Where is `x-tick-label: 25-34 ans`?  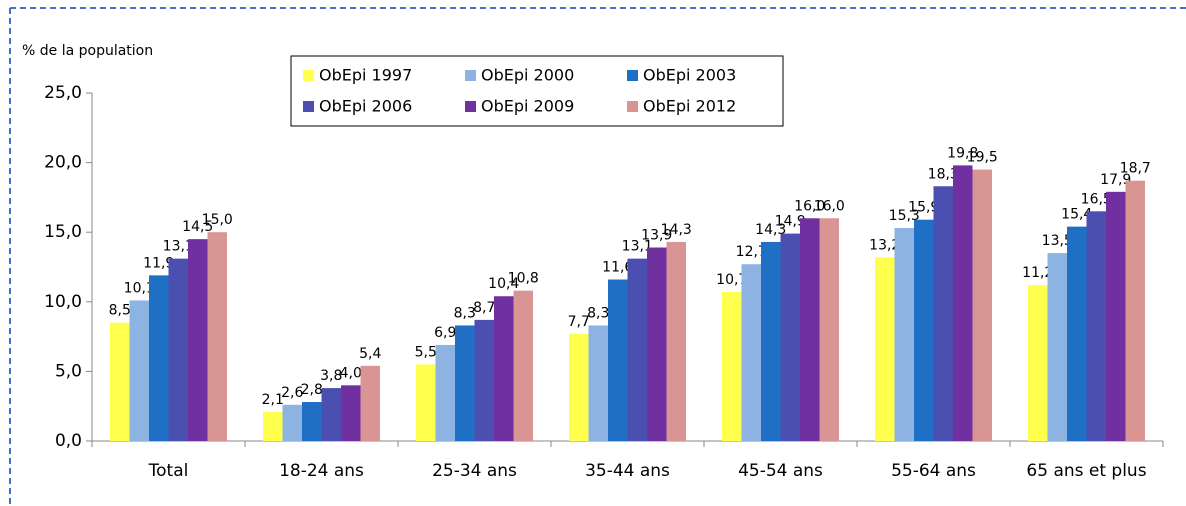 x-tick-label: 25-34 ans is located at coordinates (474, 471).